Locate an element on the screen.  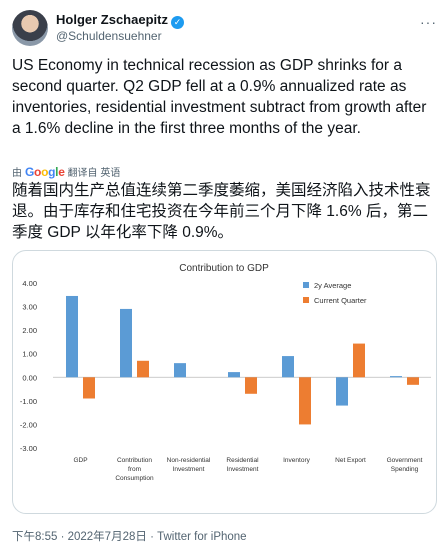
legend-label: 2y Average is located at coordinates (332, 285).